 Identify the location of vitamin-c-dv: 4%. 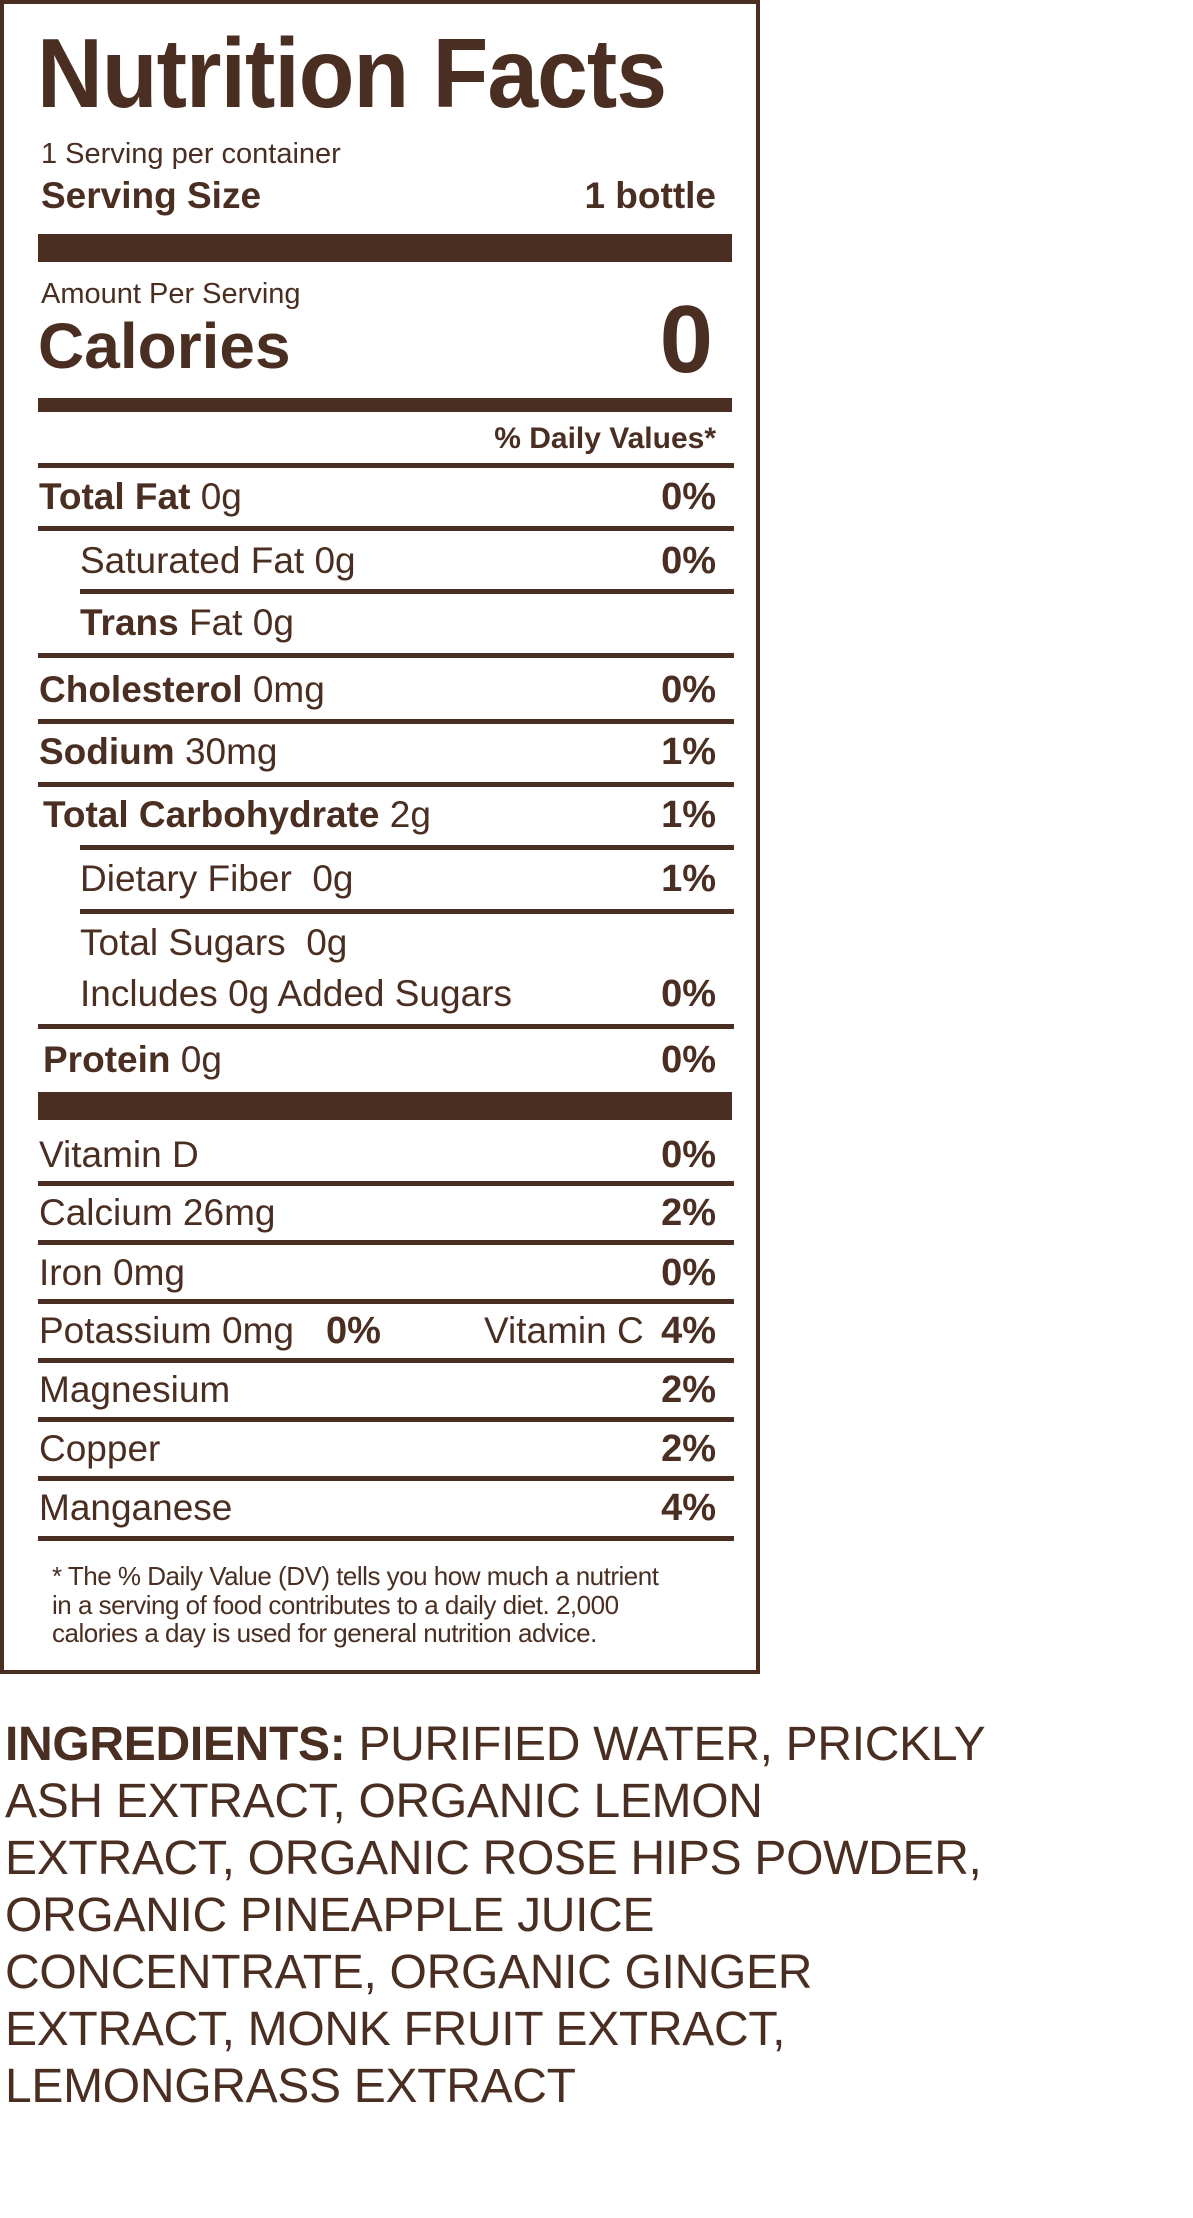
(688, 1331).